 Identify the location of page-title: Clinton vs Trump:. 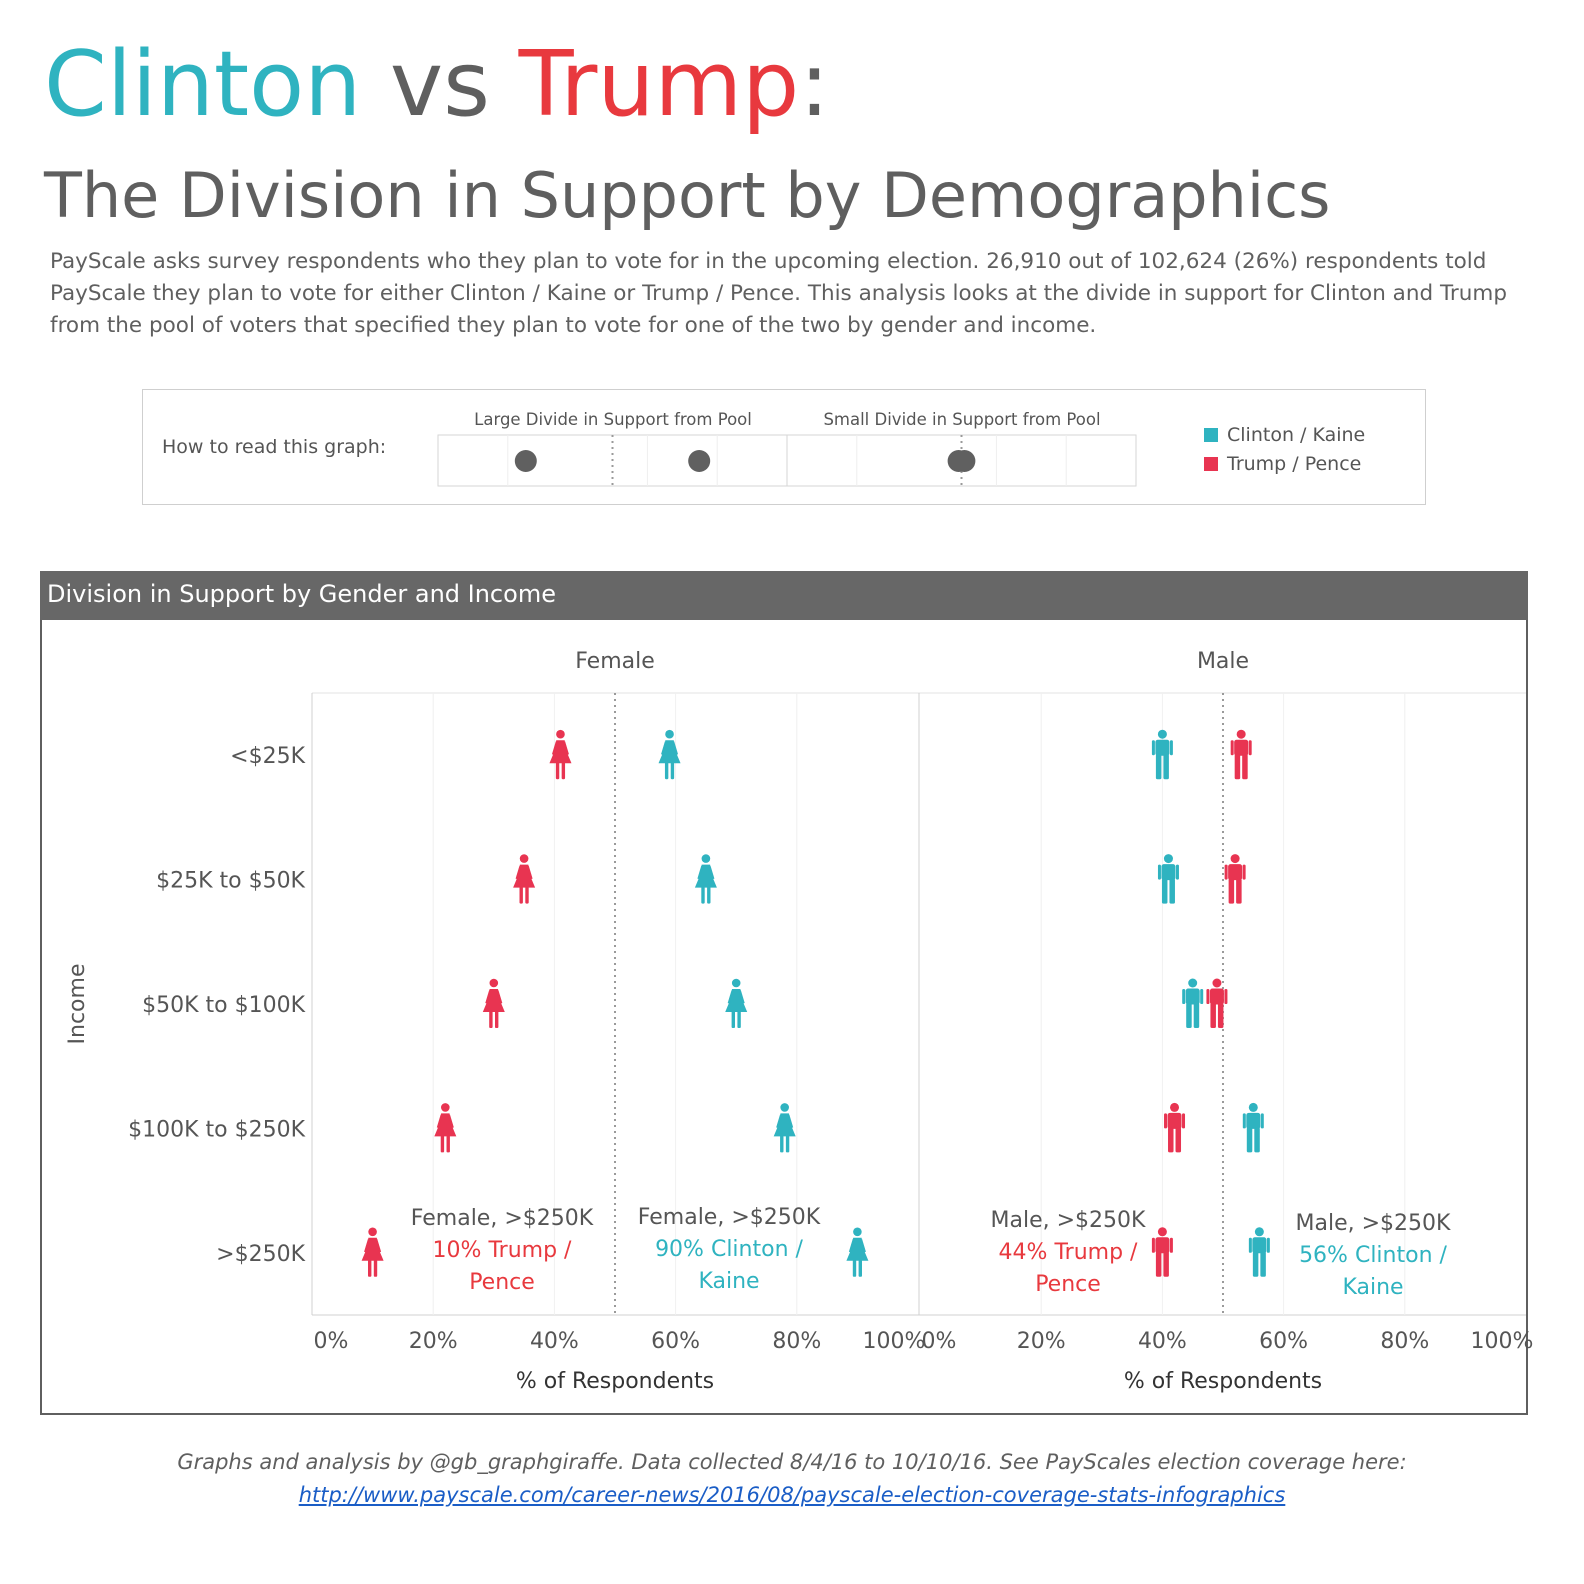
(437, 85).